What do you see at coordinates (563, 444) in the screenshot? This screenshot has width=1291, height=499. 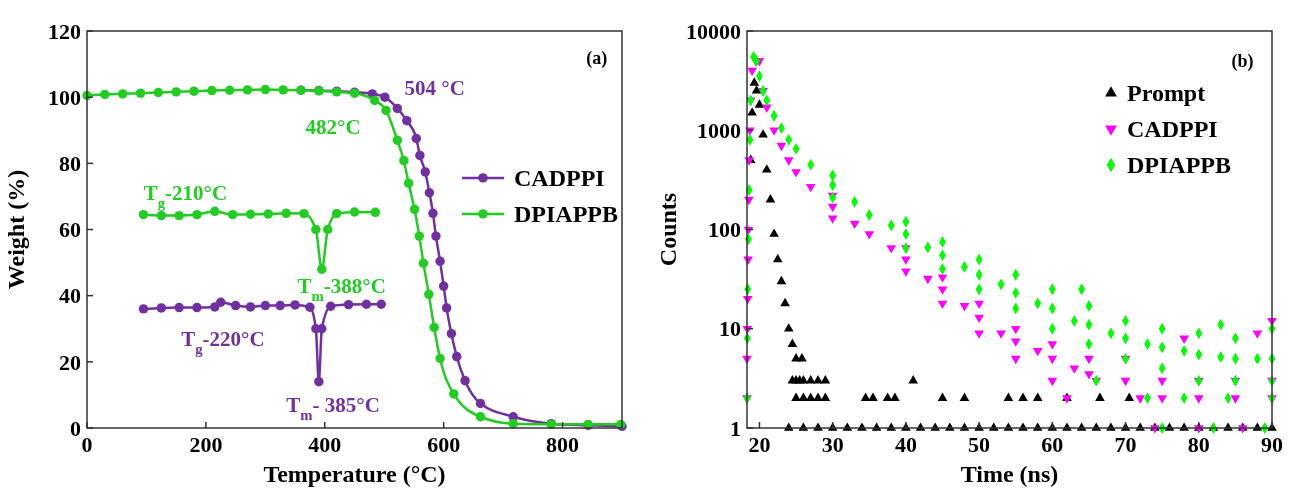 I see `x-tick-label: 800` at bounding box center [563, 444].